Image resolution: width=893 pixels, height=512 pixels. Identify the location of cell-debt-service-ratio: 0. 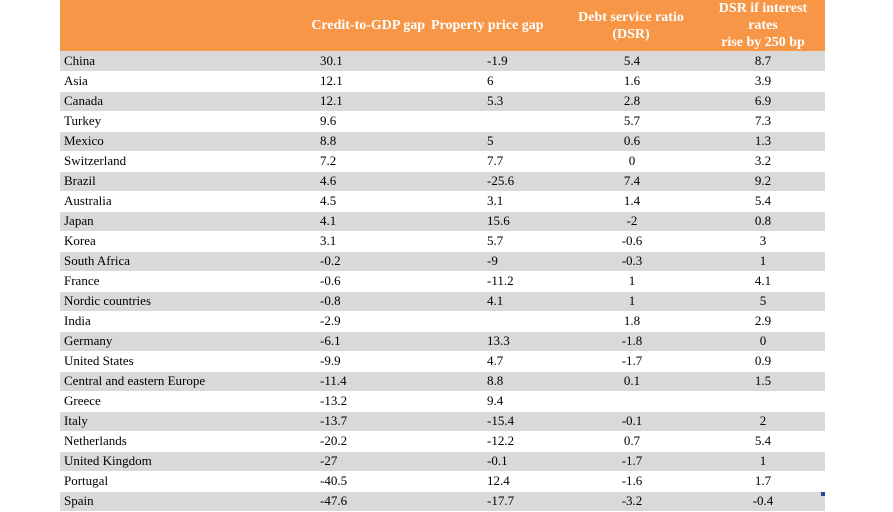
(627, 161).